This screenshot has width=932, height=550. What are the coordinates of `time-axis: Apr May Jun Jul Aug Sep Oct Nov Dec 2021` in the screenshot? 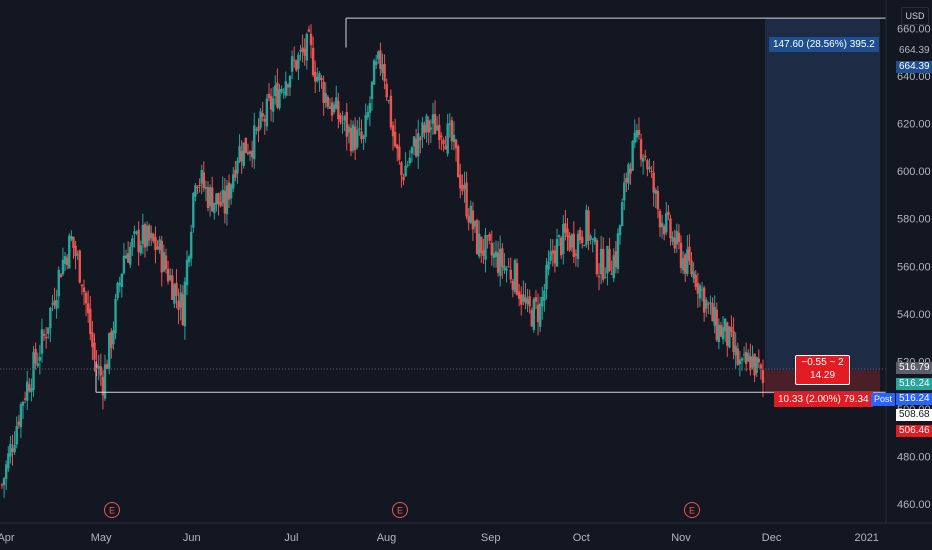 It's located at (439, 538).